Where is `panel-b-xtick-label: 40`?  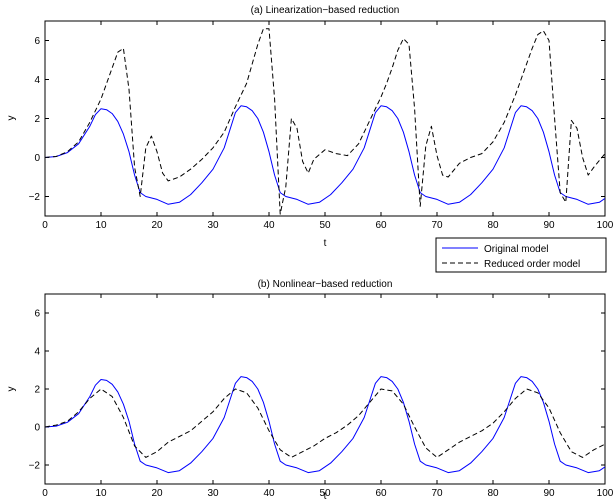
panel-b-xtick-label: 40 is located at coordinates (269, 493).